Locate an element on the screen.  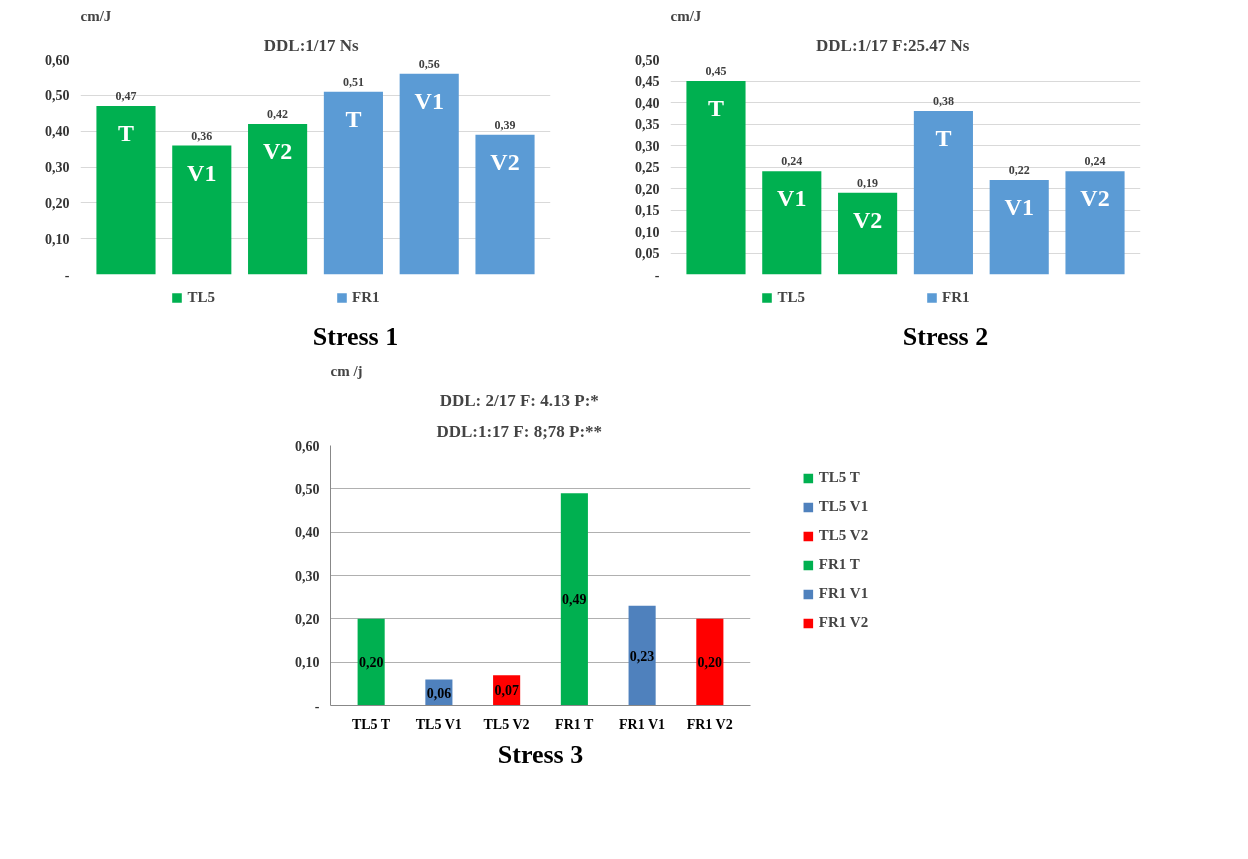
x-axis-title: Stress 2 is located at coordinates (945, 336).